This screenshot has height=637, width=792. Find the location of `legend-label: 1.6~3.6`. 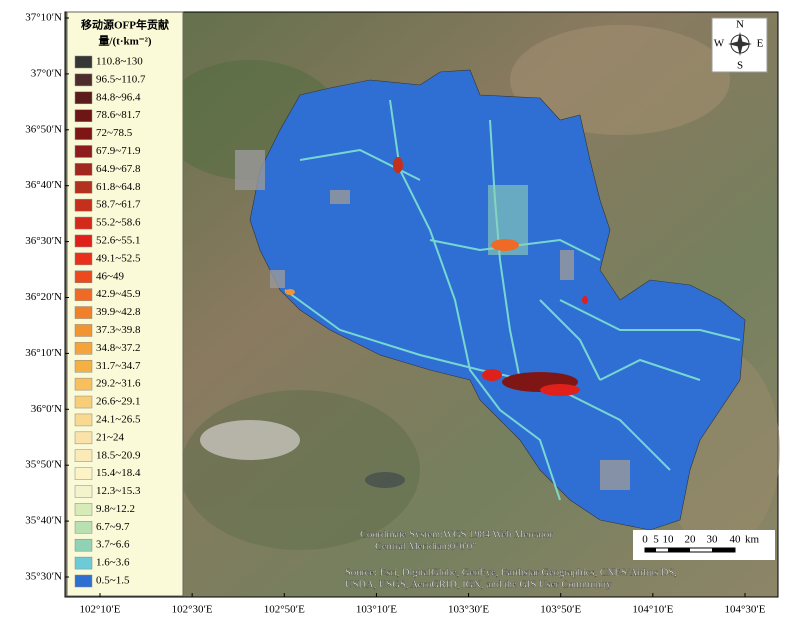

legend-label: 1.6~3.6 is located at coordinates (113, 563).